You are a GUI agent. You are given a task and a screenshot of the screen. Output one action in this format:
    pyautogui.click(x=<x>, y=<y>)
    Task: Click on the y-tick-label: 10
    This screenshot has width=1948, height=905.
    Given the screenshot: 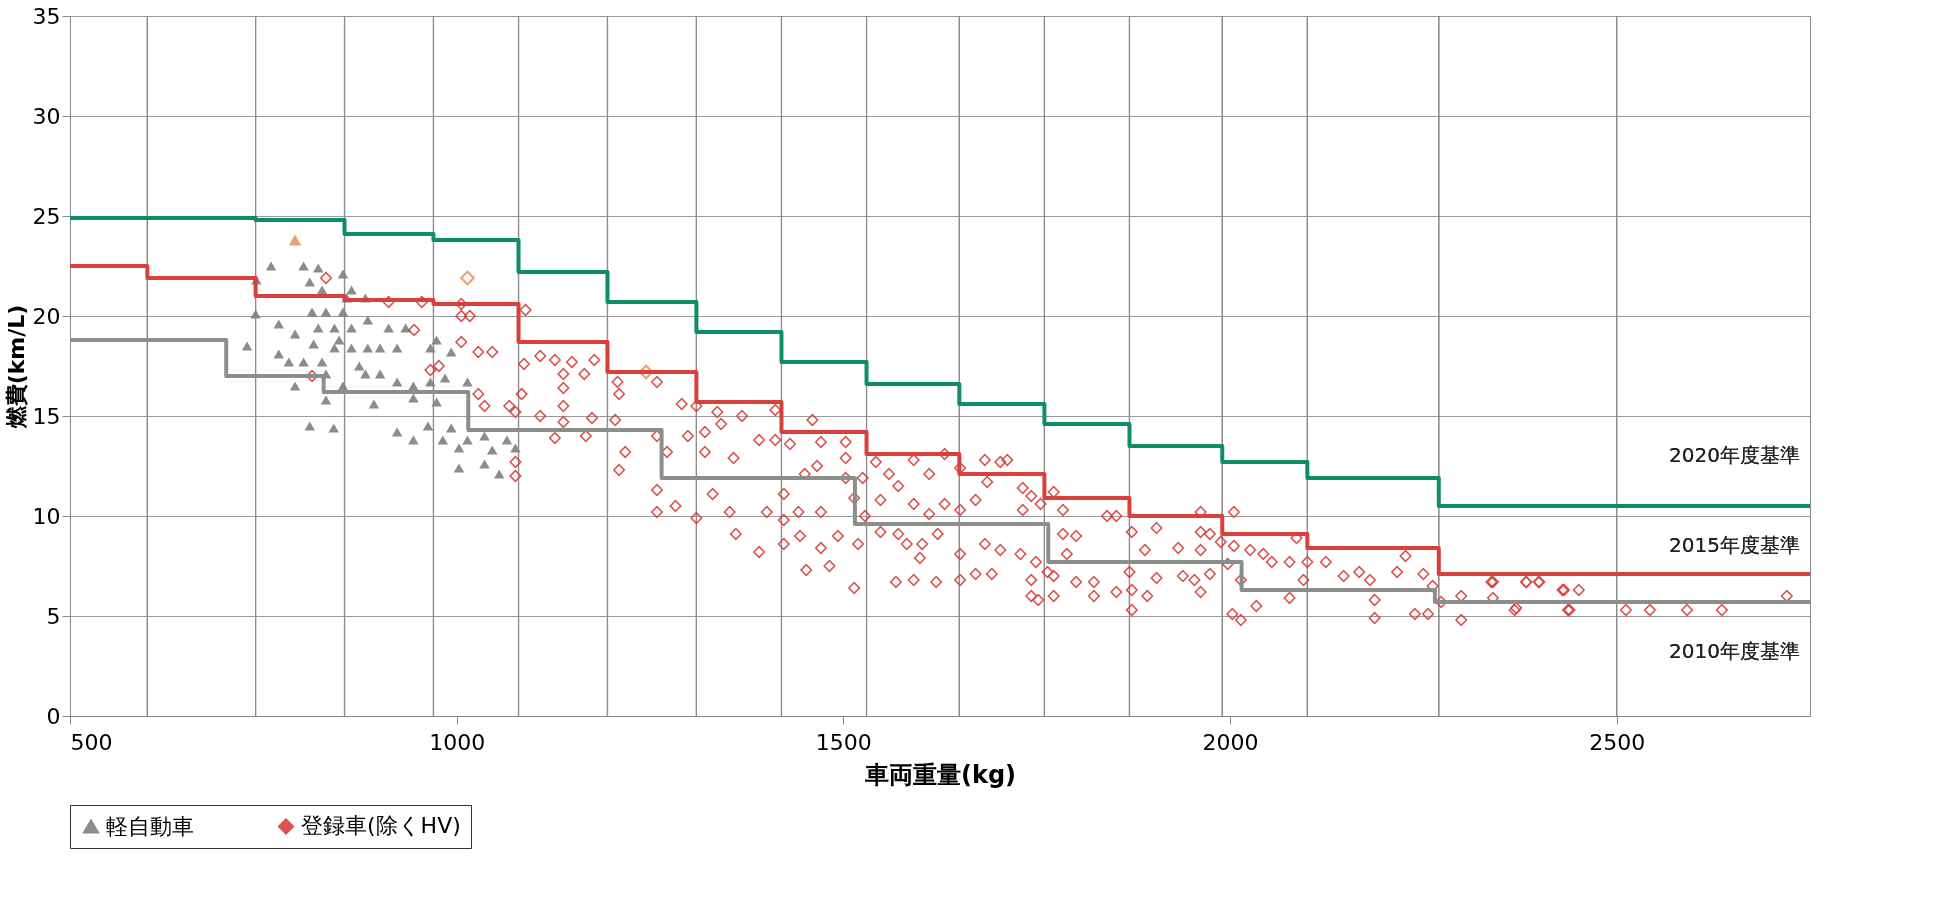 What is the action you would take?
    pyautogui.click(x=46, y=516)
    